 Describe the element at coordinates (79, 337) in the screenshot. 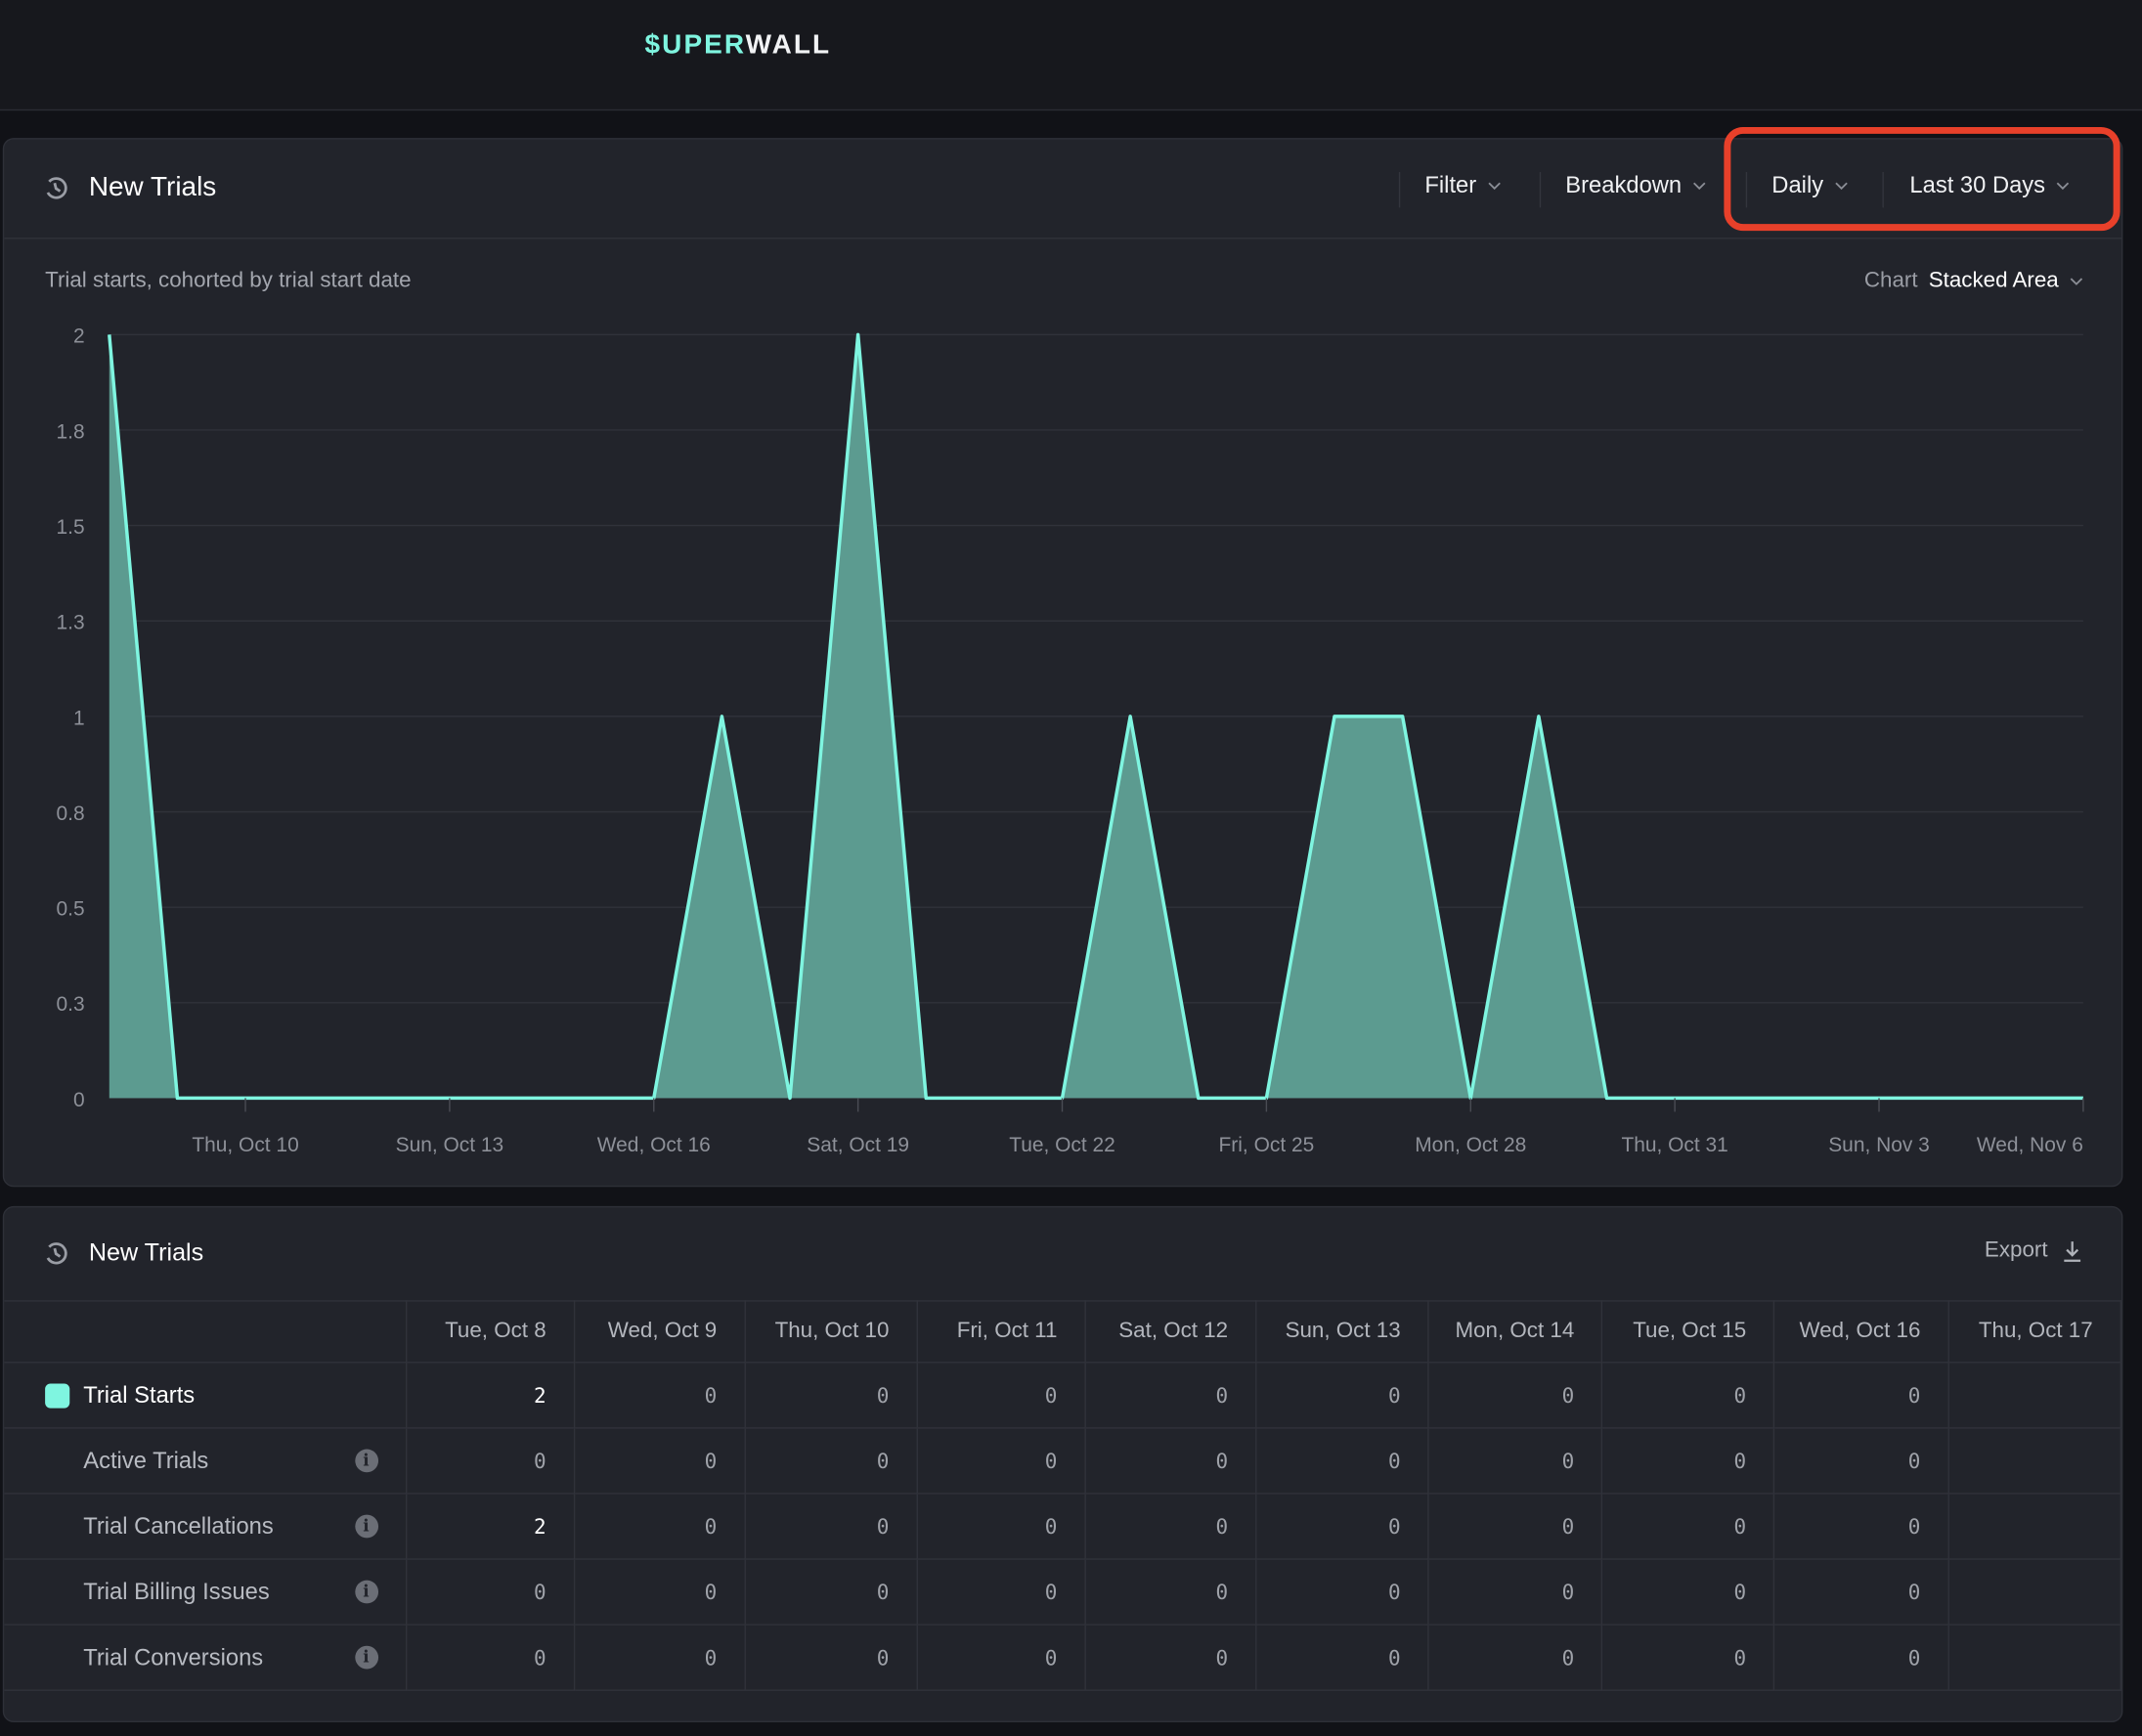

I see `y-tick-label: 2` at that location.